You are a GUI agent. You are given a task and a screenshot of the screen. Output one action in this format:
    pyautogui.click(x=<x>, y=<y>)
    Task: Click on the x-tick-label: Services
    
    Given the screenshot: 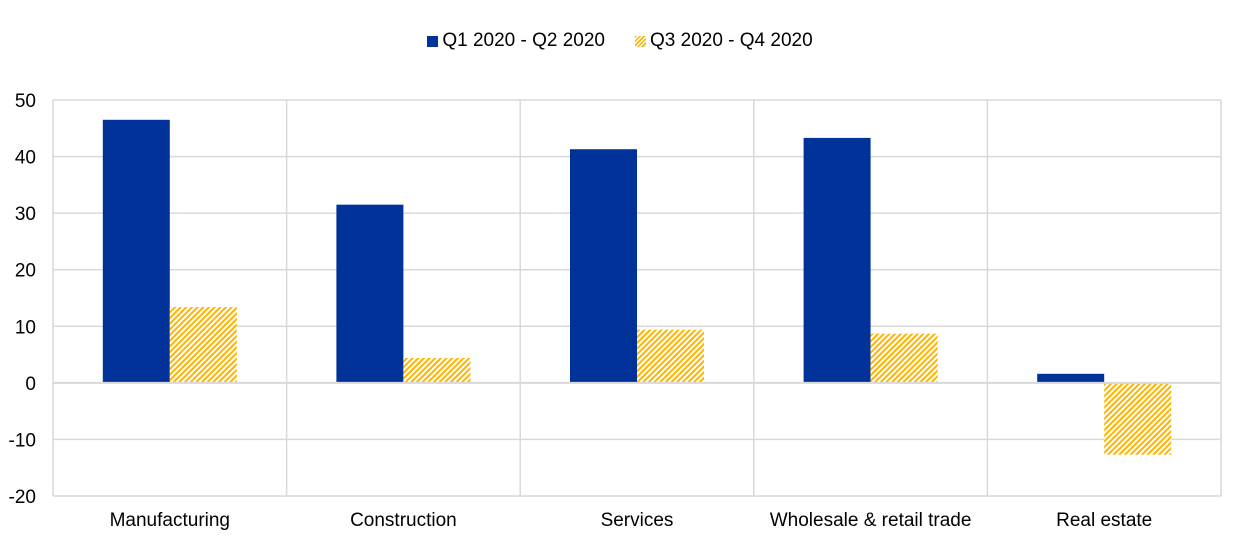 What is the action you would take?
    pyautogui.click(x=637, y=520)
    